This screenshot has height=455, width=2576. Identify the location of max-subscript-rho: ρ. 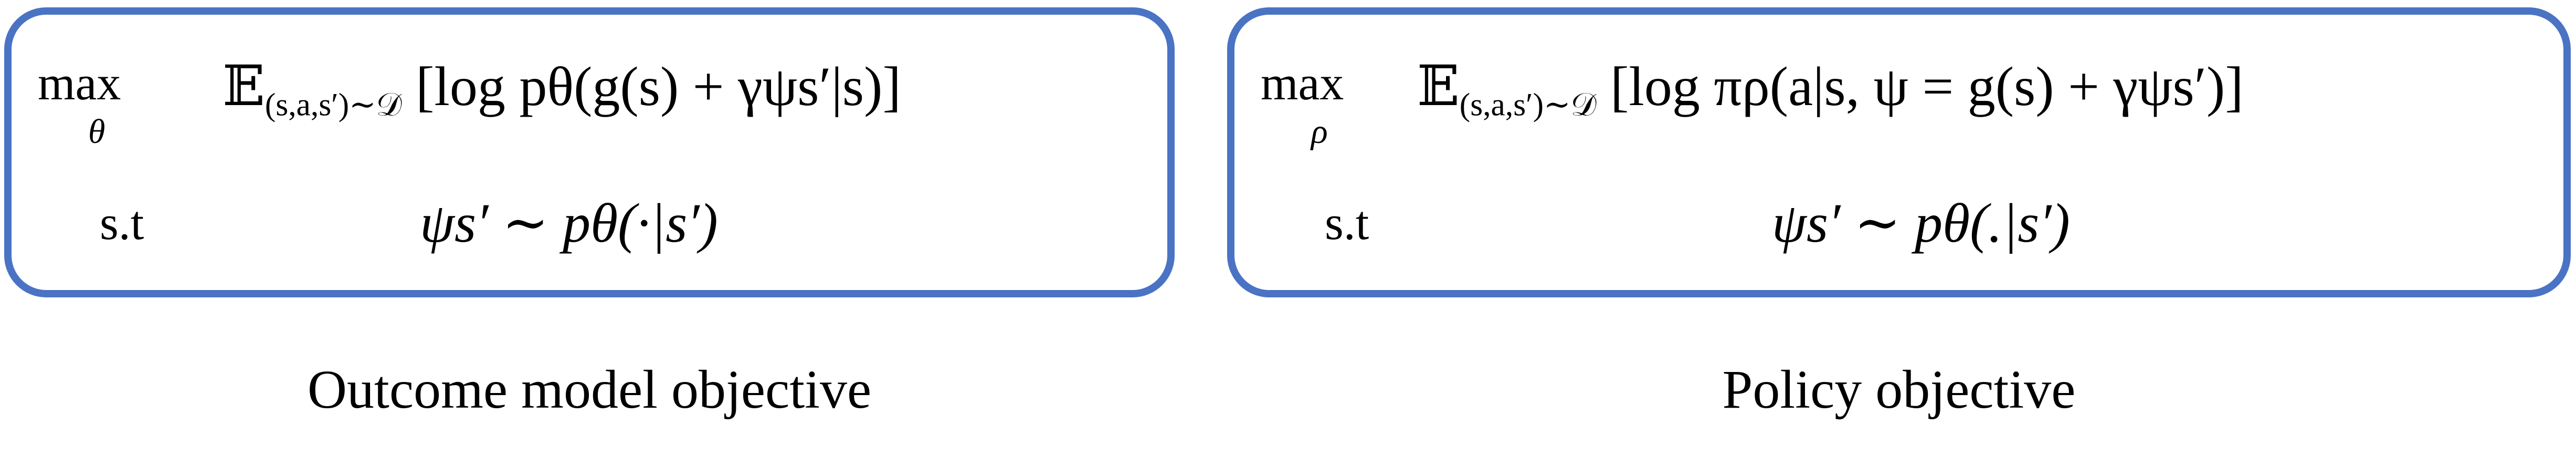
(1319, 131).